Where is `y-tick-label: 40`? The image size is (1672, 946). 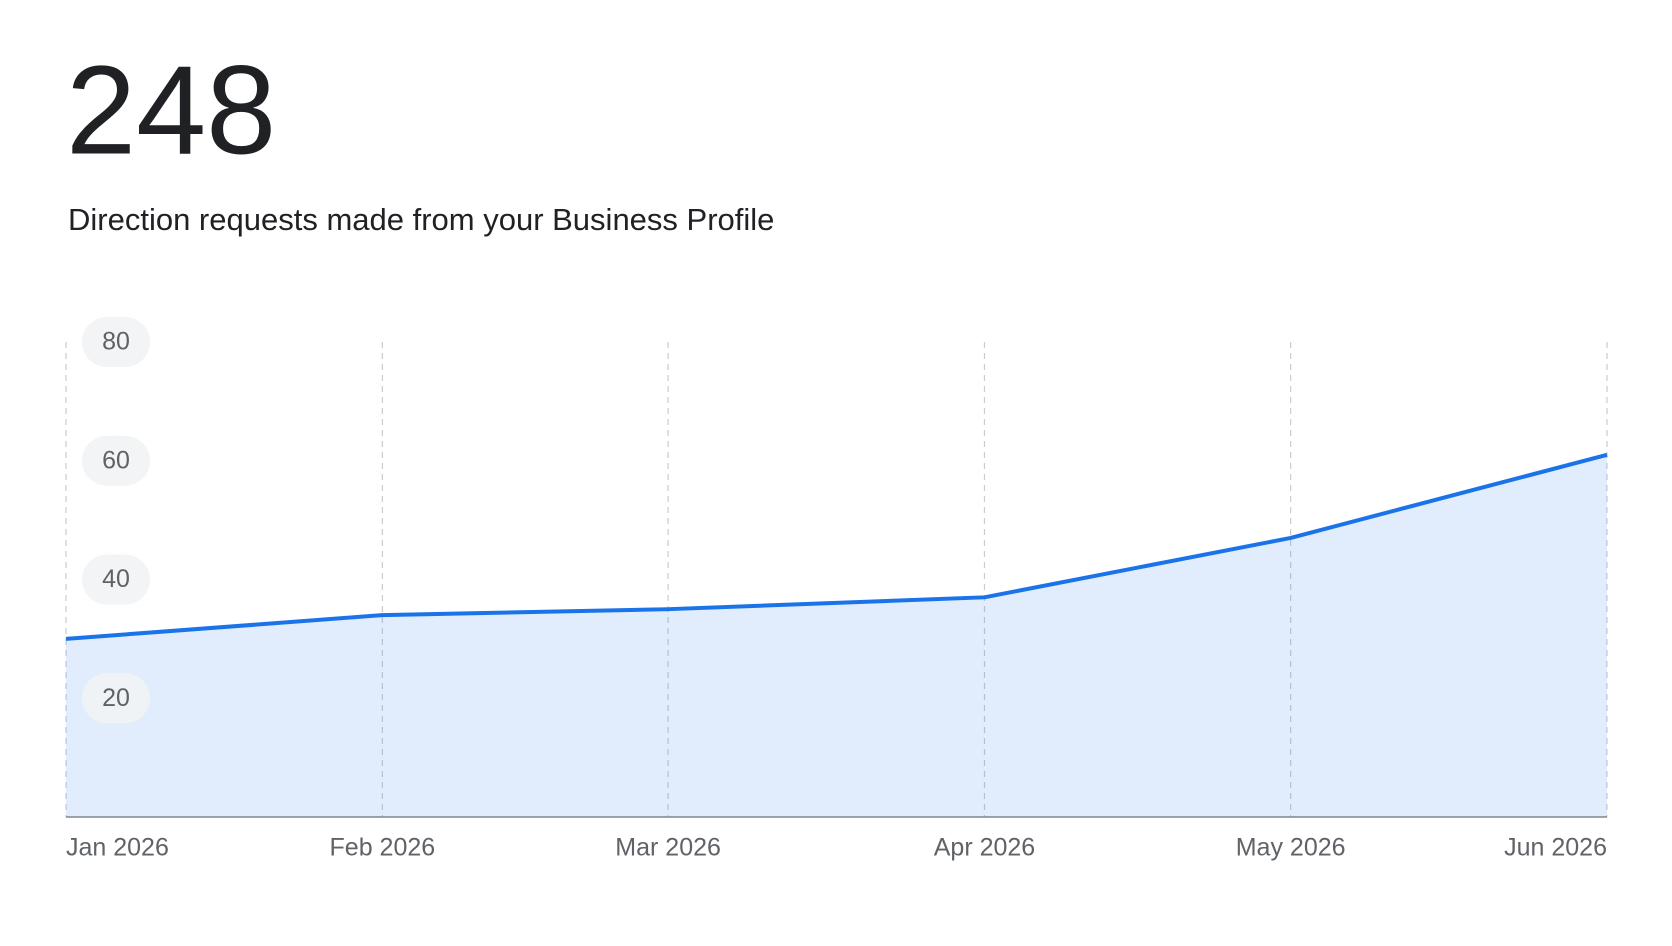 y-tick-label: 40 is located at coordinates (116, 579).